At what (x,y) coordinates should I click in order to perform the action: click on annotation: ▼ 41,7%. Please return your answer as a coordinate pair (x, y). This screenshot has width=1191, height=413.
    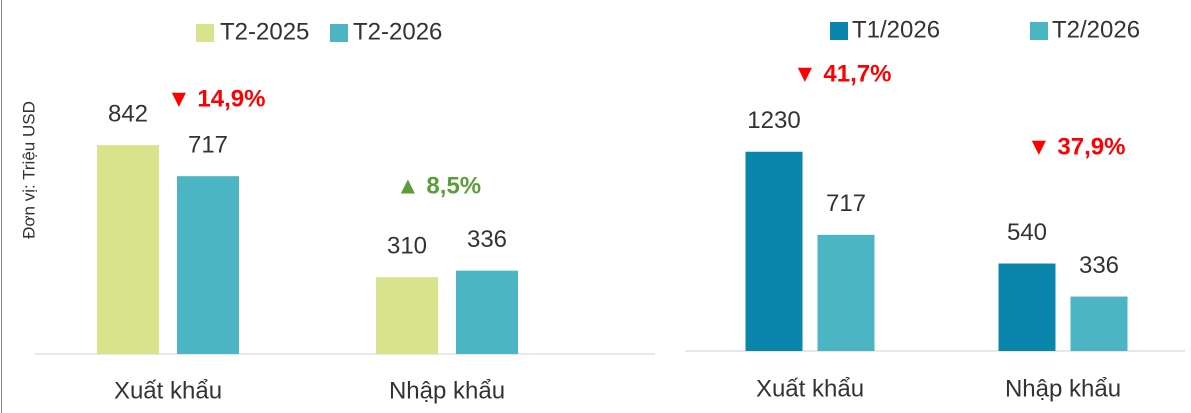
    Looking at the image, I should click on (842, 73).